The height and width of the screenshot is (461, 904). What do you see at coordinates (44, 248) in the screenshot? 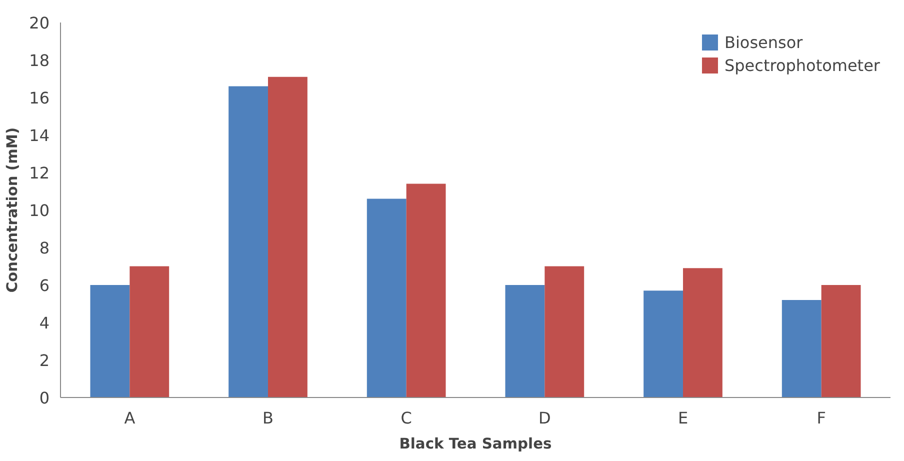
I see `y-tick-label: 8` at bounding box center [44, 248].